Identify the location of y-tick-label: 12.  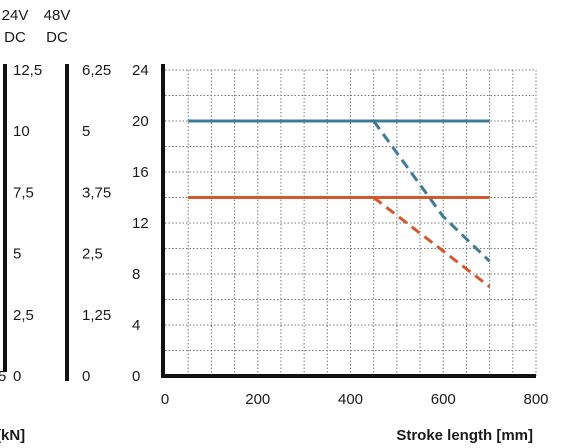
(140, 223).